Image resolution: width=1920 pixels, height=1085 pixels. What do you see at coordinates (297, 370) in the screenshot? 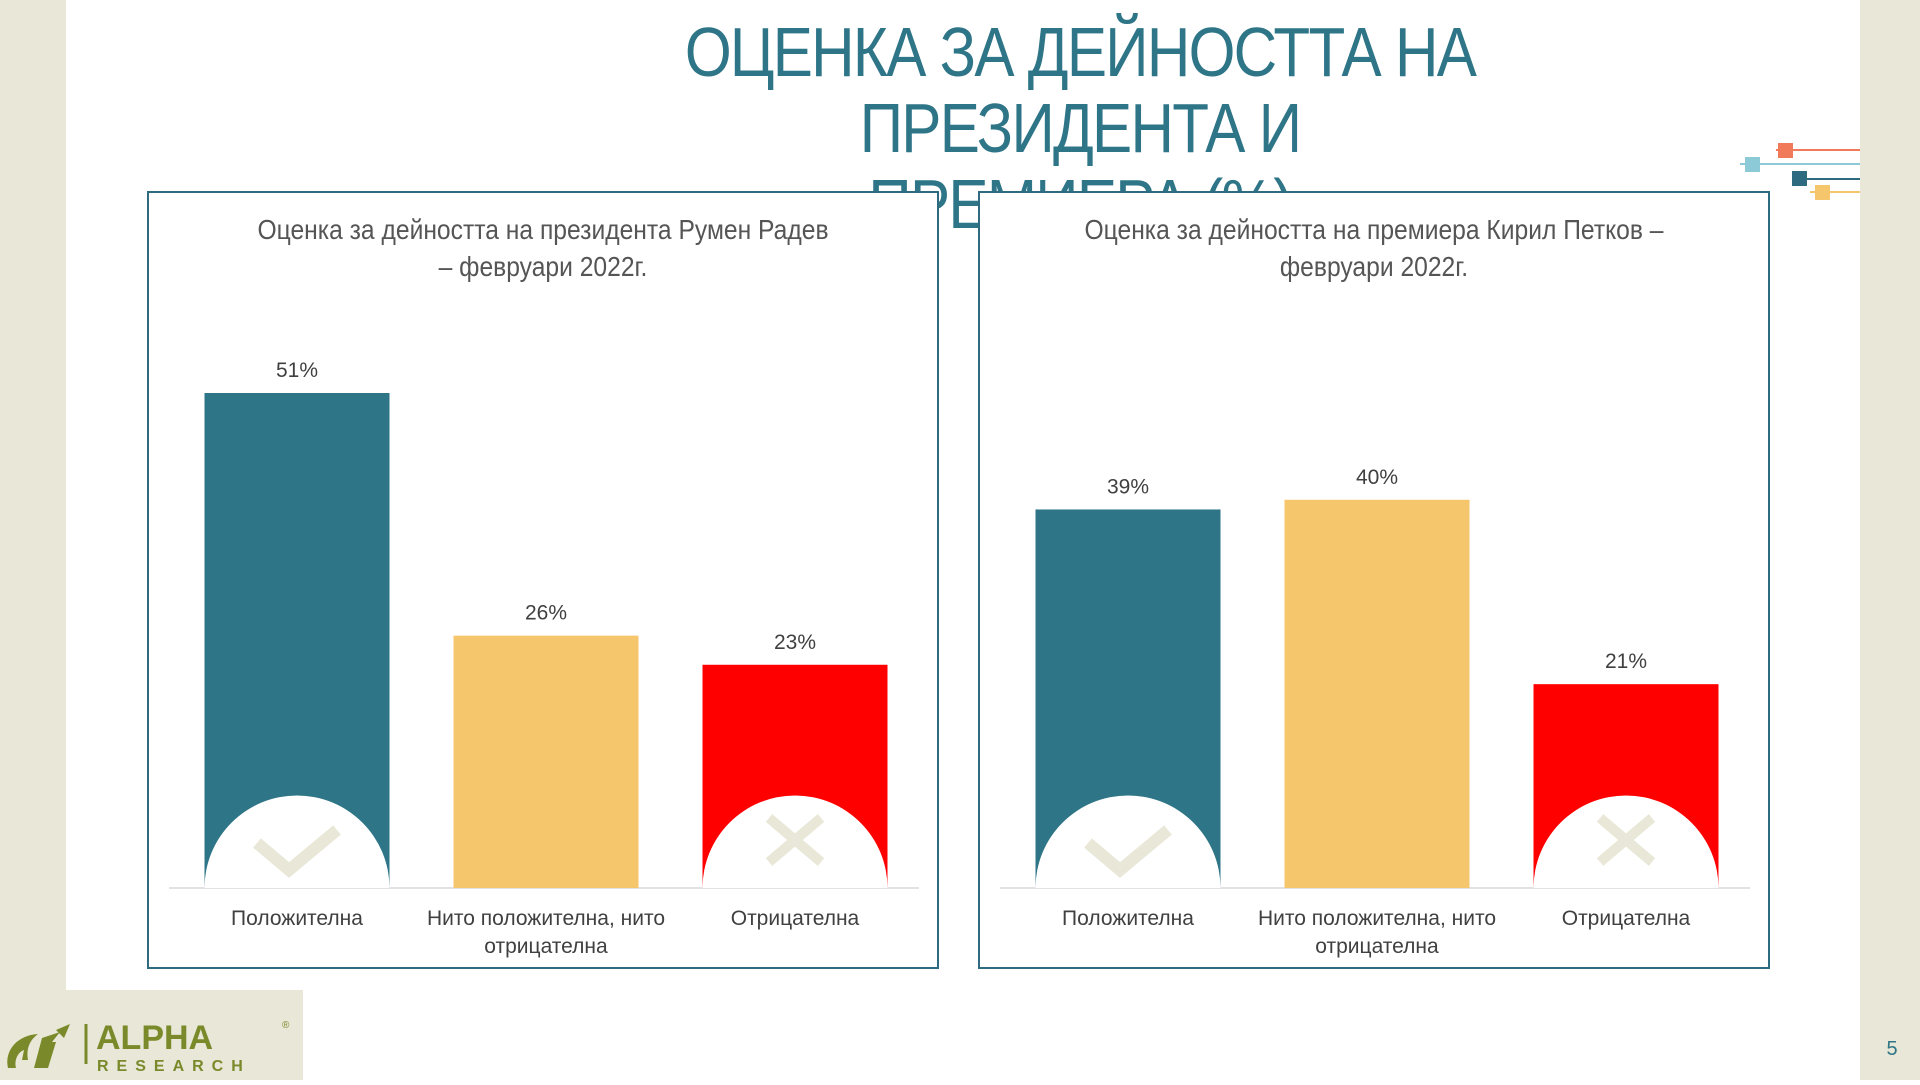
I see `data-label: 51%` at bounding box center [297, 370].